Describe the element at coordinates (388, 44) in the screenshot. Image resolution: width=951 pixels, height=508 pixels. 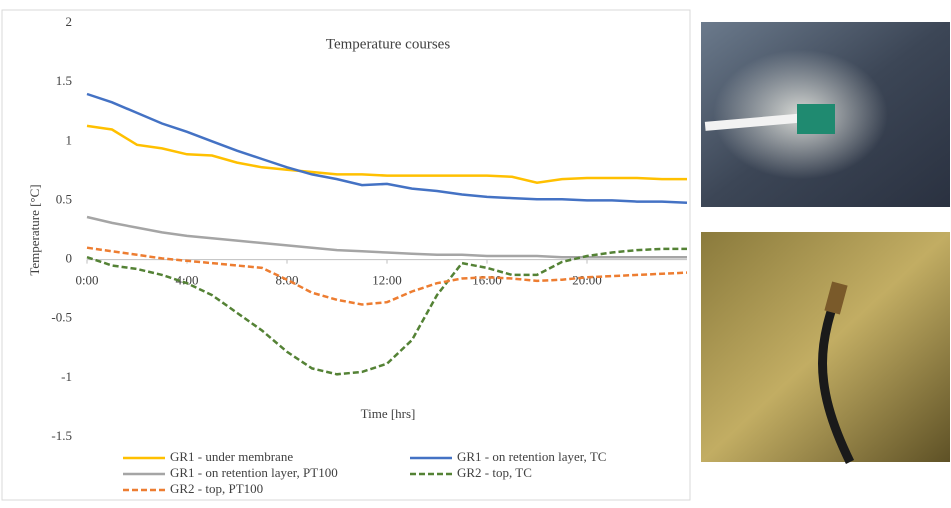
I see `chart-title: Temperature courses` at that location.